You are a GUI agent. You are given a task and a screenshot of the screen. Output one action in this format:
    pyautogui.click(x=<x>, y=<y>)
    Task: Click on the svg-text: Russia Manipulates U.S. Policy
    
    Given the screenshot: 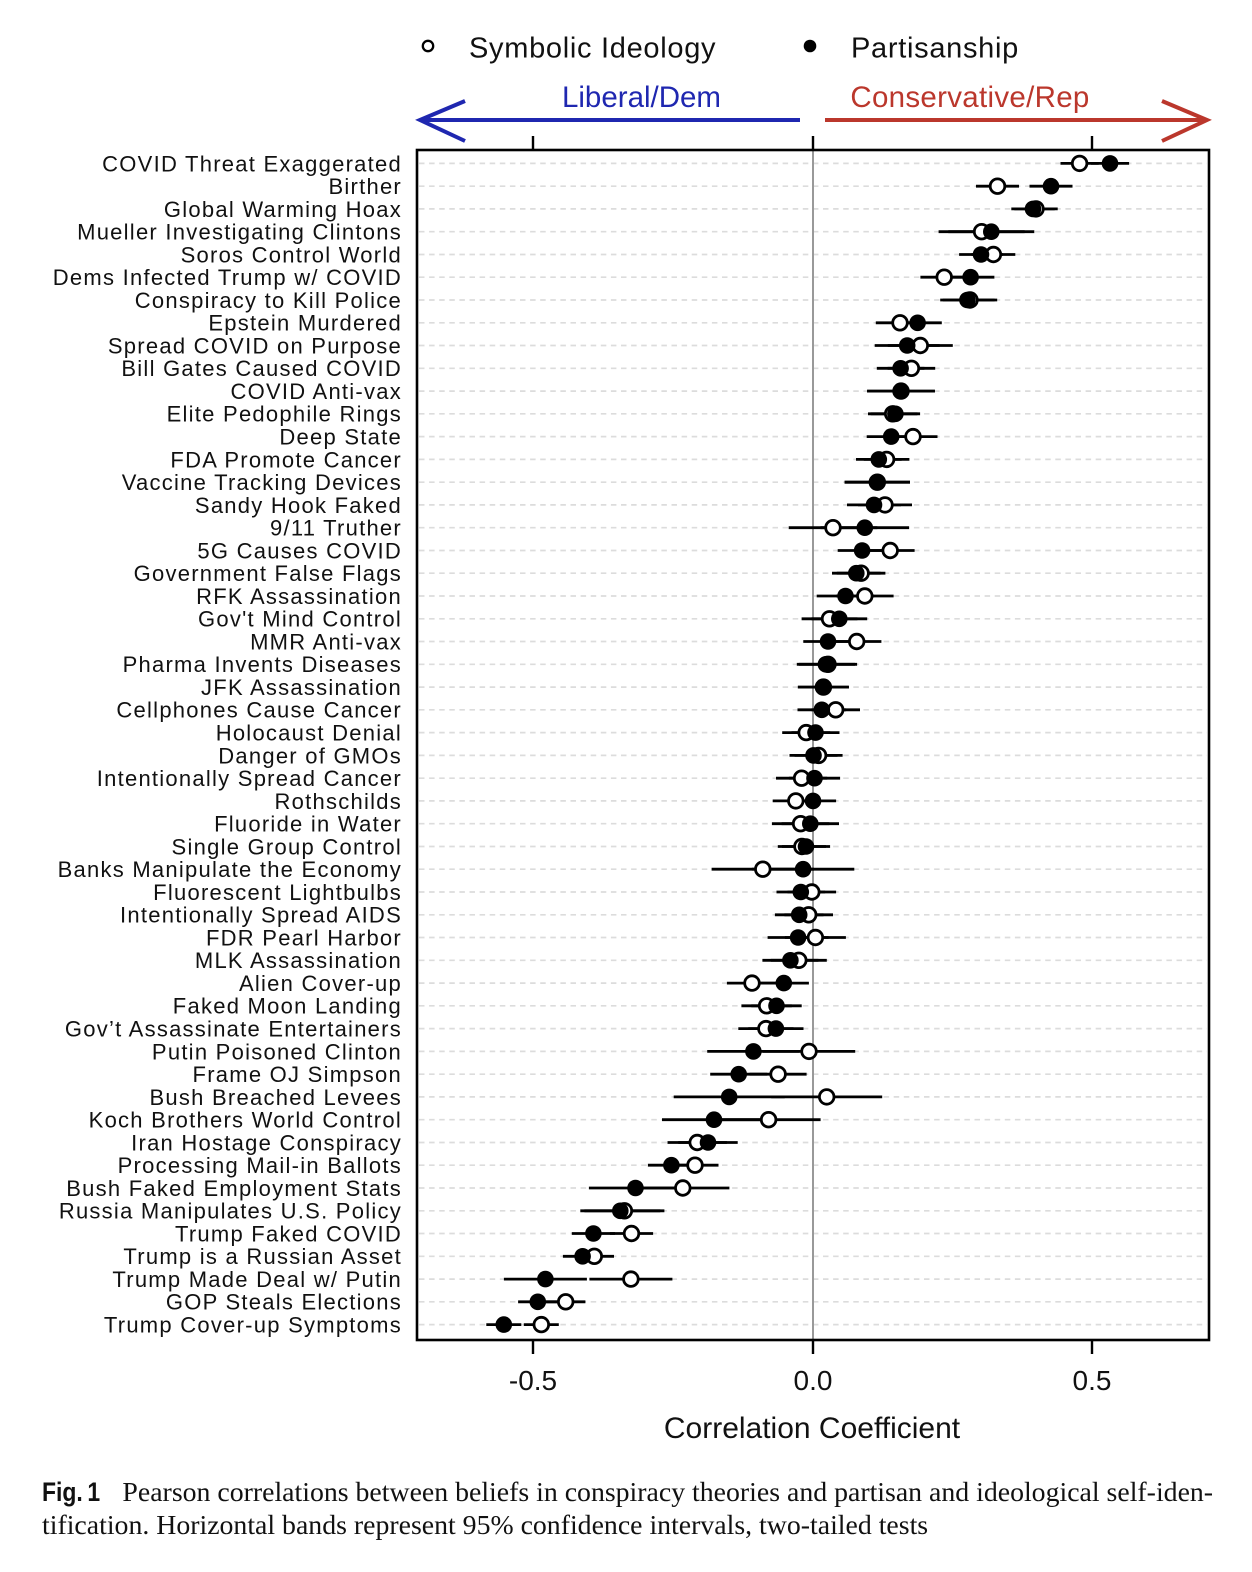 What is the action you would take?
    pyautogui.click(x=230, y=1211)
    